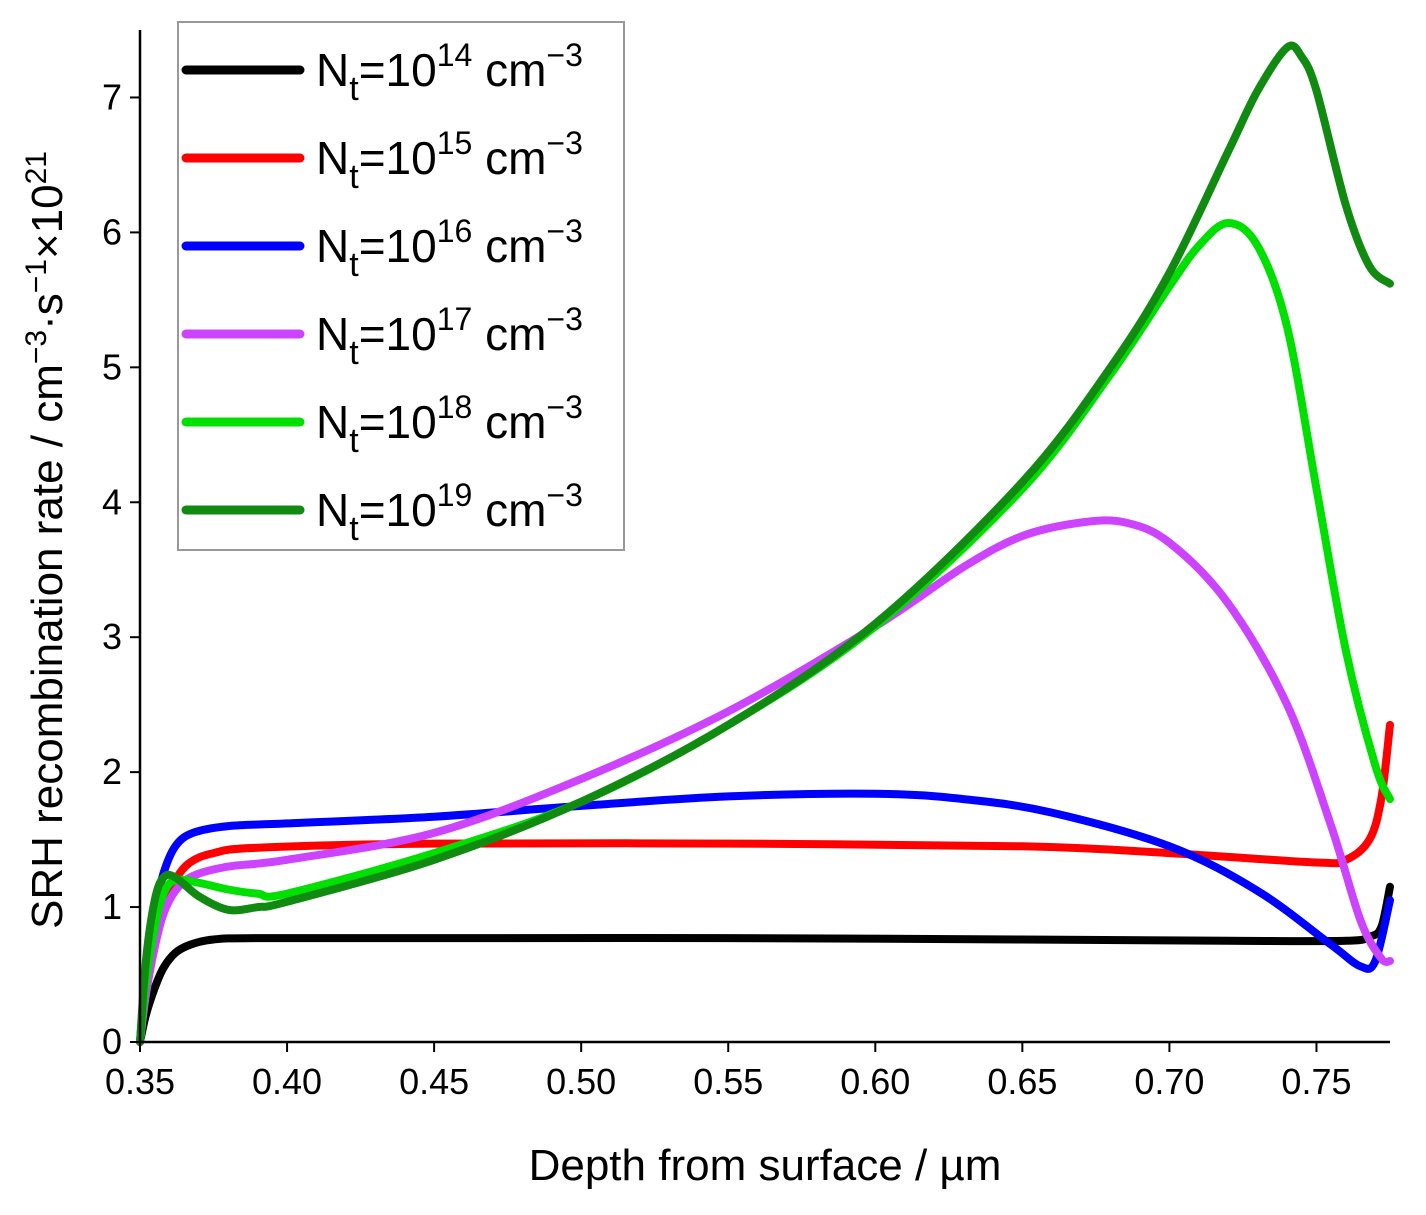 The image size is (1426, 1215). I want to click on legend-label-3-part-3: 17, so click(455, 319).